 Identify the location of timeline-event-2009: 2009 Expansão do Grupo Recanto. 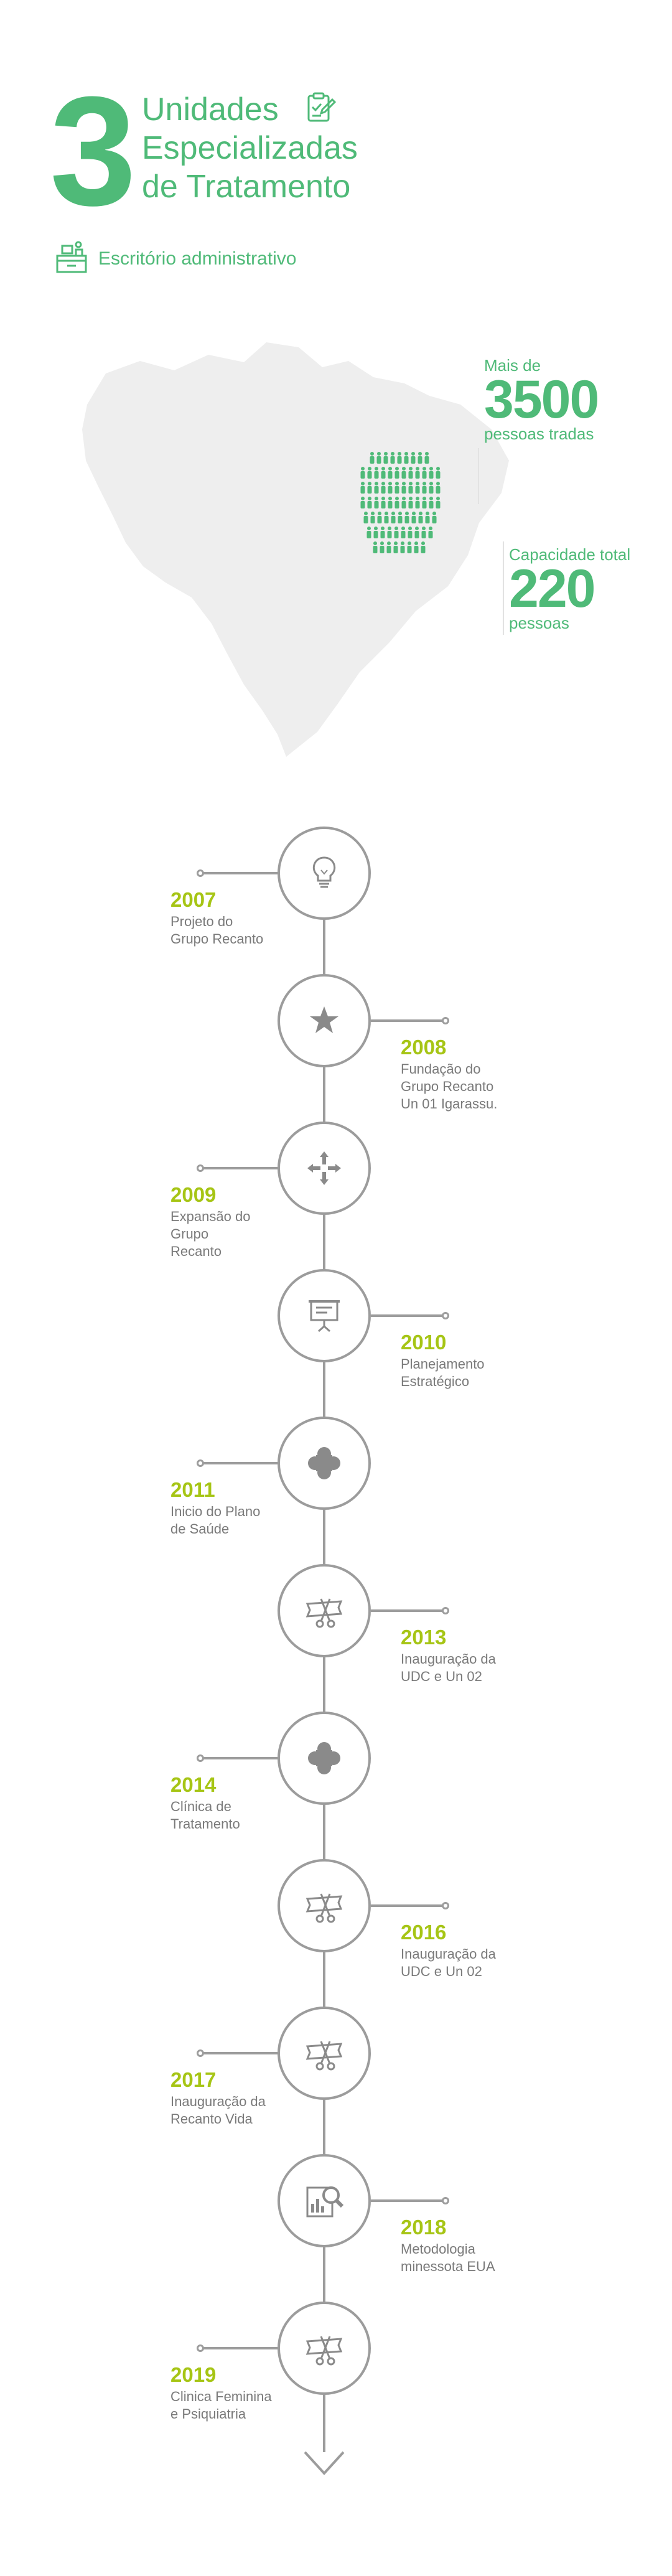
(210, 1221).